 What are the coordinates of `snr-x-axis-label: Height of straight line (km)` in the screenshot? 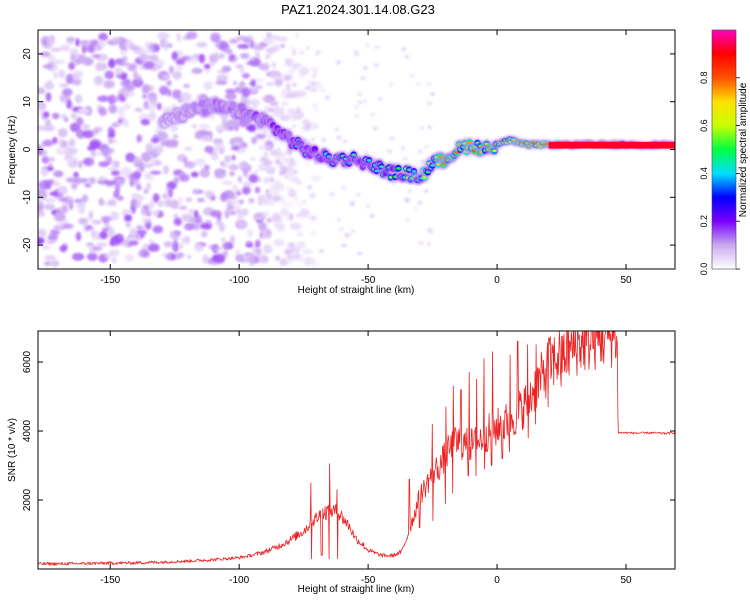 It's located at (356, 589).